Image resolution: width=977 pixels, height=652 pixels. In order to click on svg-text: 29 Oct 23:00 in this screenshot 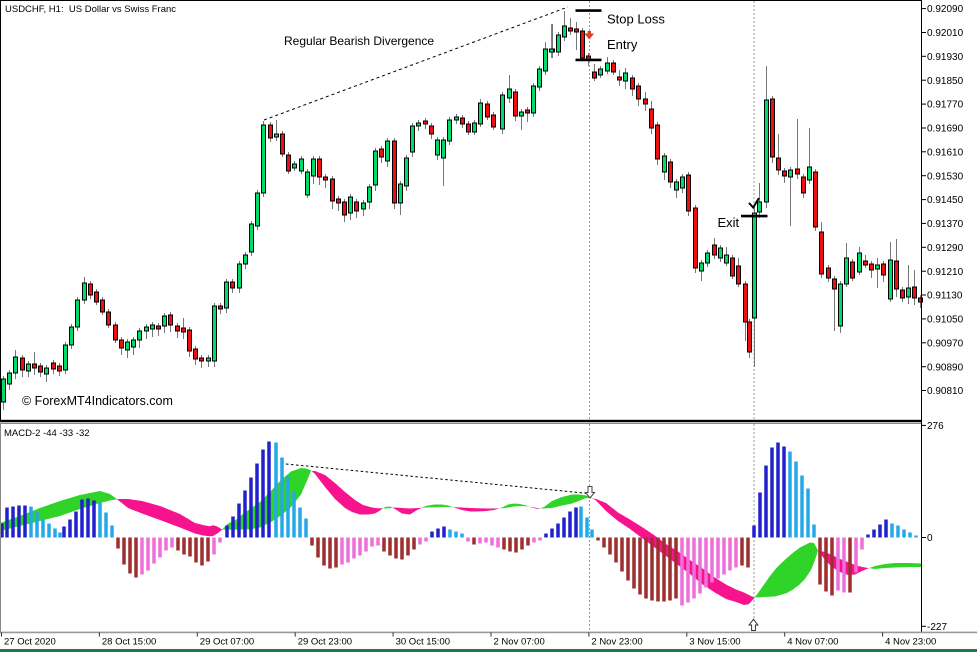, I will do `click(325, 642)`.